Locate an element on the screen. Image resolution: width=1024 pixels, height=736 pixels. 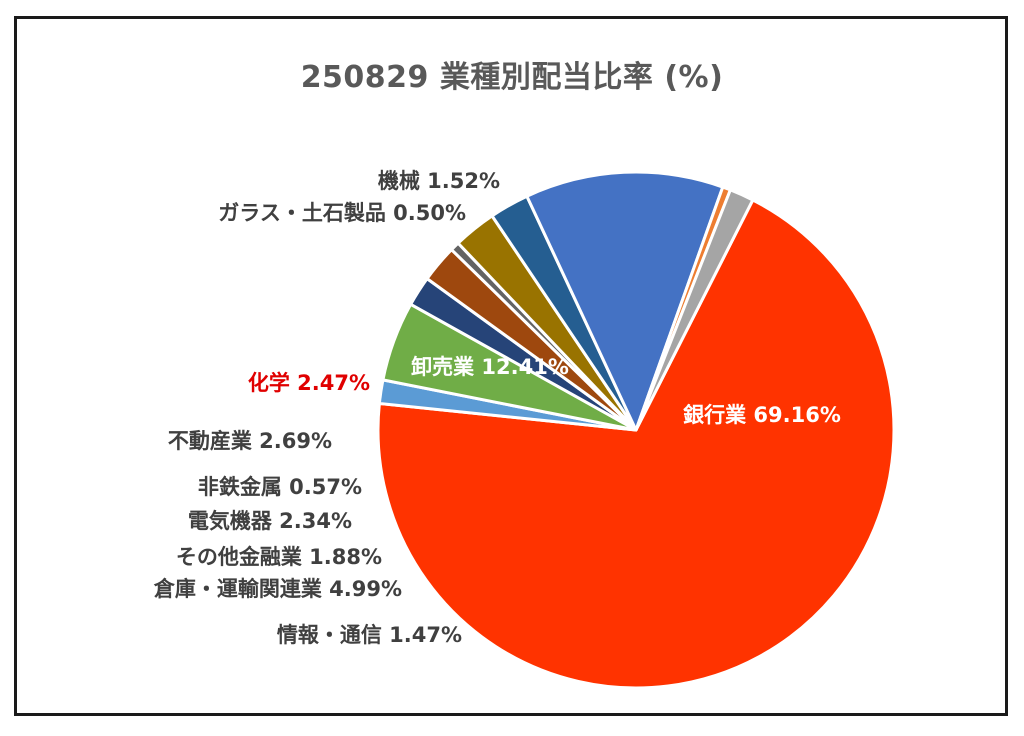
slice-label-6: 非鉄金属 0.57% is located at coordinates (280, 487).